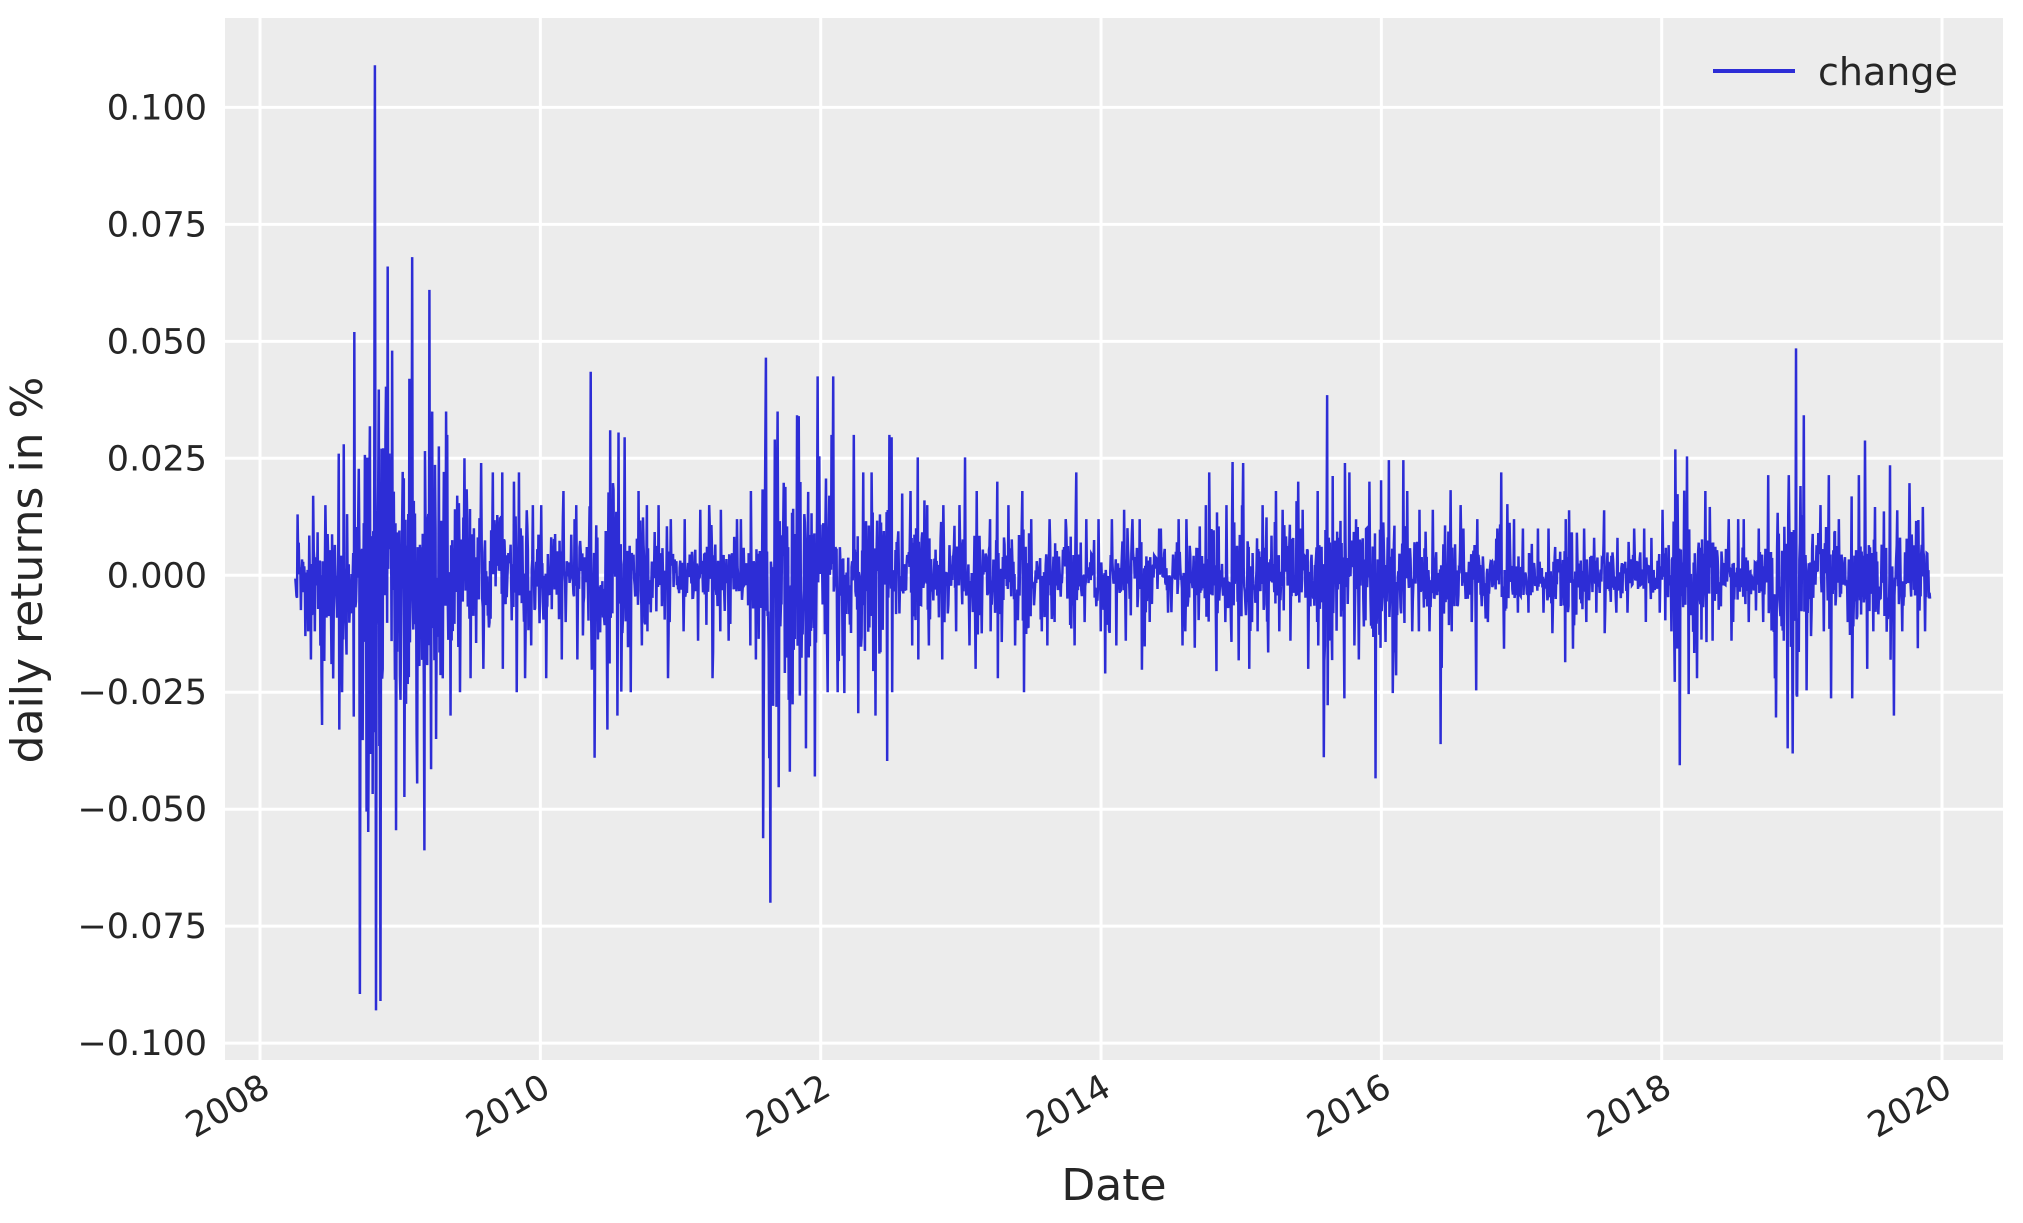  Describe the element at coordinates (142, 1044) in the screenshot. I see `y-tick-label: −0.100` at that location.